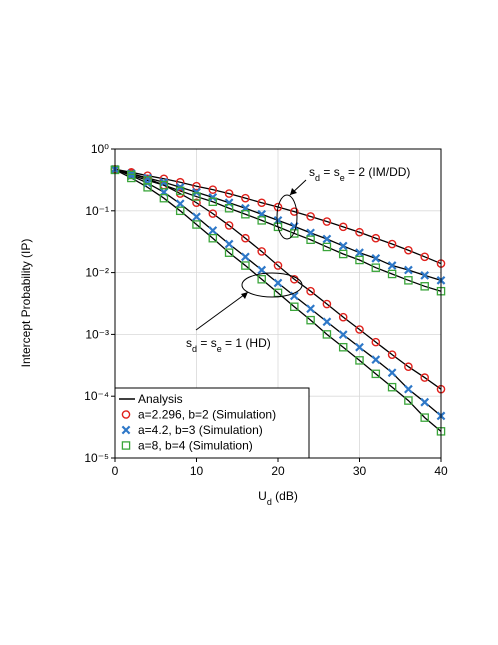  I want to click on text-part: = 2 (IM/DD), so click(378, 172).